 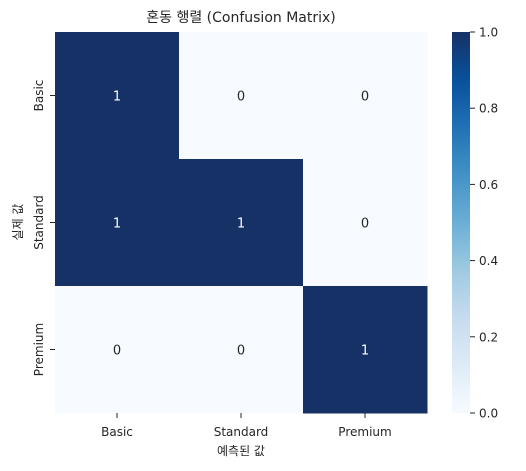 I want to click on cell-annotation-r0-c0: 1, so click(x=117, y=97).